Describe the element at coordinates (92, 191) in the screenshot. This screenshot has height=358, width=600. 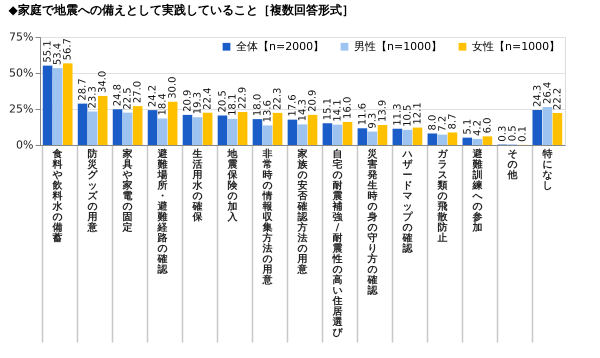
I see `x-tick-label: 防災グッズの用意` at that location.